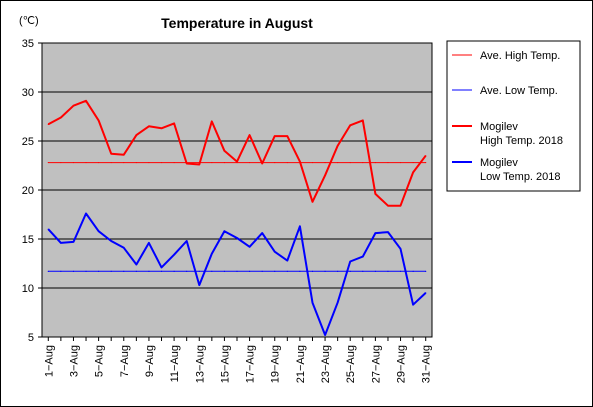 The image size is (593, 407). What do you see at coordinates (29, 21) in the screenshot?
I see `unit-label: (℃)` at bounding box center [29, 21].